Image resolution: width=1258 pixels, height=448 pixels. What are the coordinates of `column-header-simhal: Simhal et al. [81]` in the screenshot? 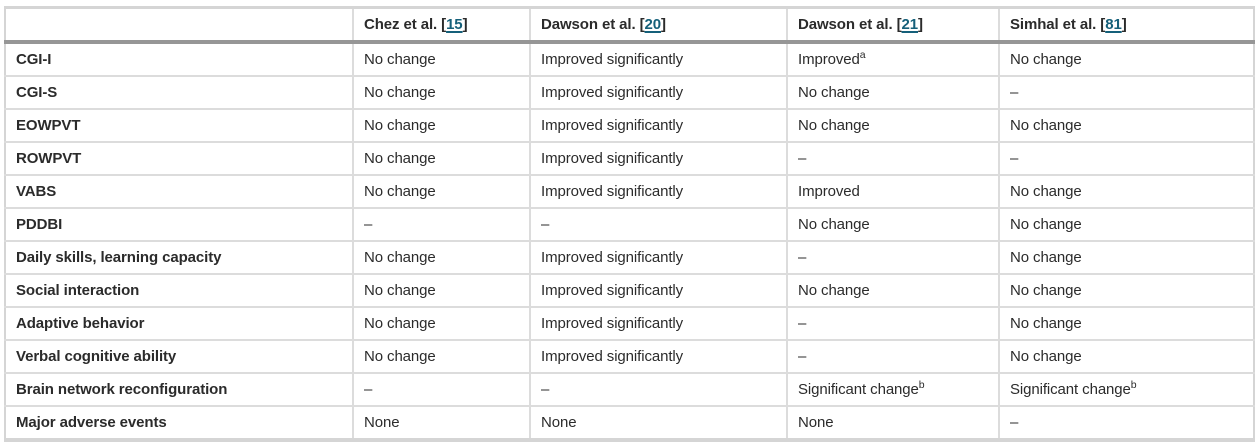 It's located at (1126, 25).